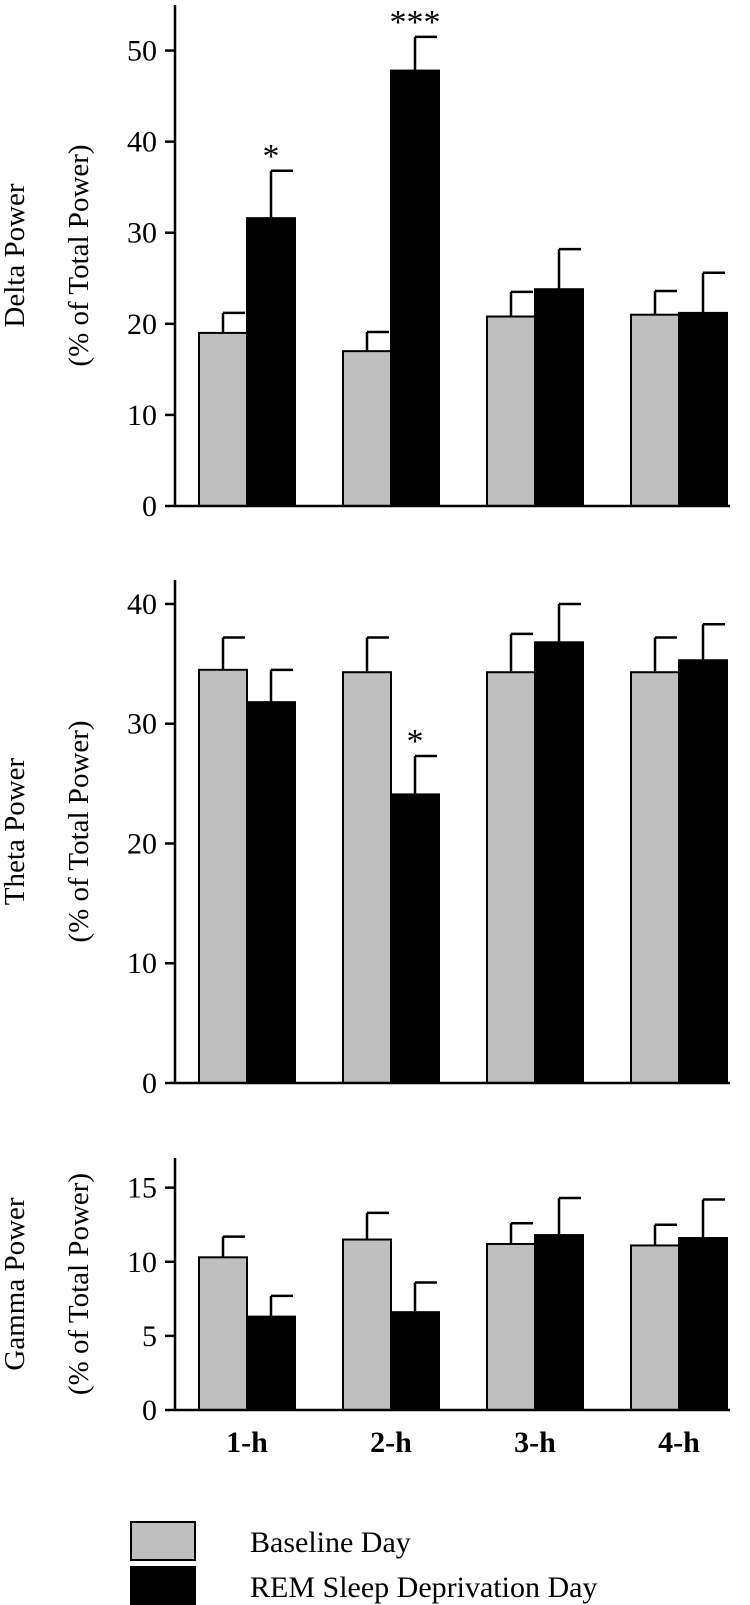  Describe the element at coordinates (535, 1442) in the screenshot. I see `x-tick-label-3-h: 3-h` at that location.